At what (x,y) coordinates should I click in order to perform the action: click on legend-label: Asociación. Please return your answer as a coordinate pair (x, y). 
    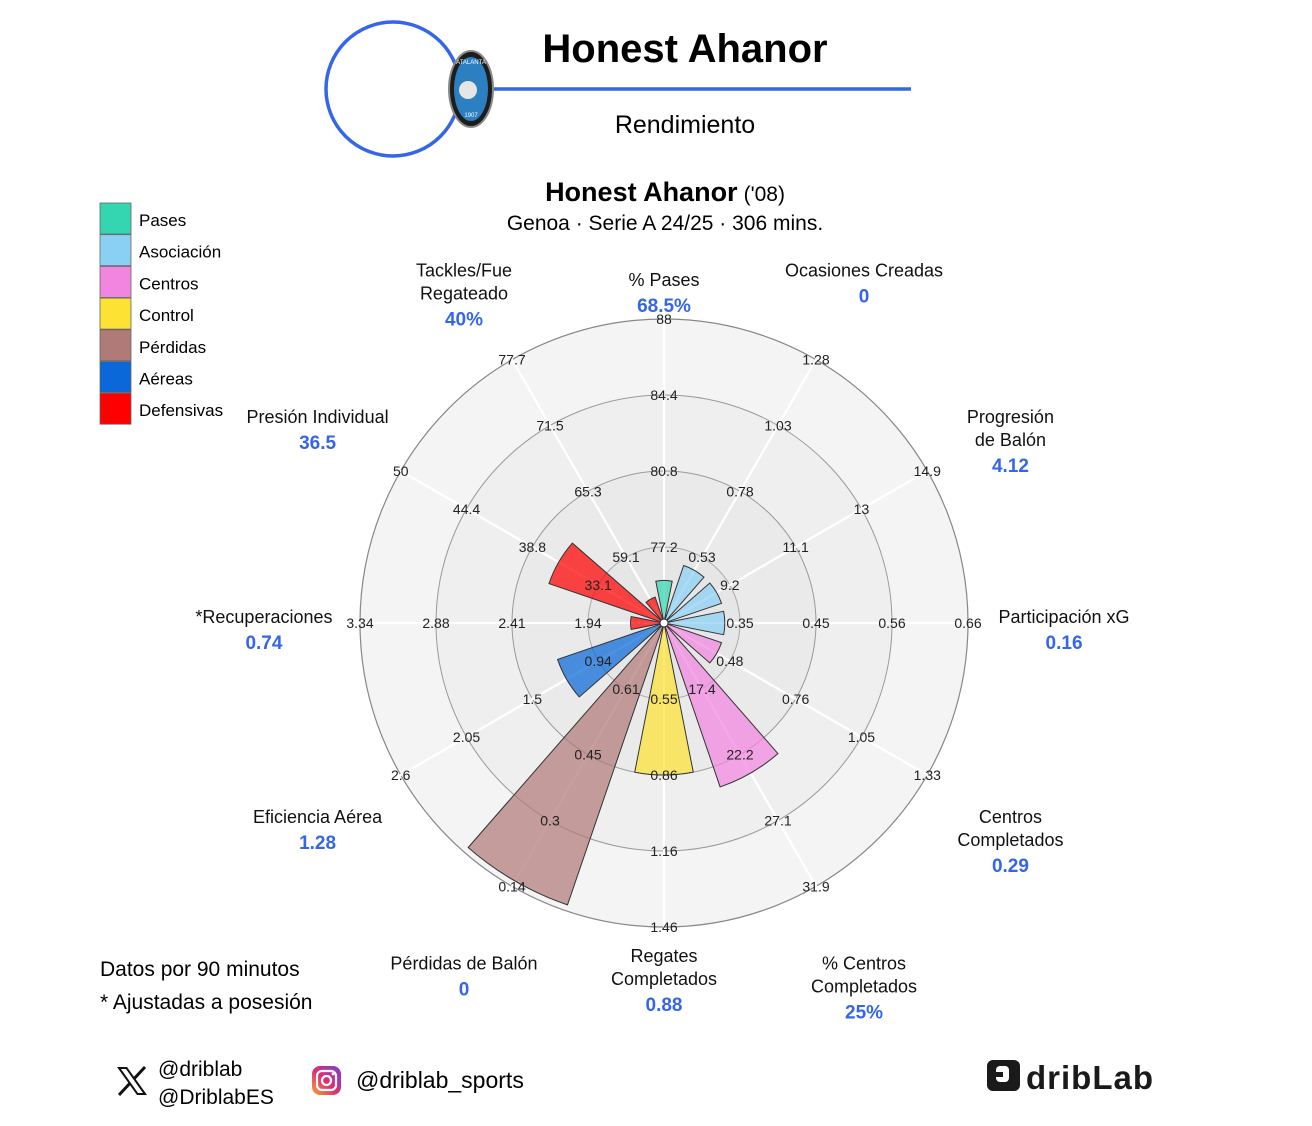
    Looking at the image, I should click on (180, 252).